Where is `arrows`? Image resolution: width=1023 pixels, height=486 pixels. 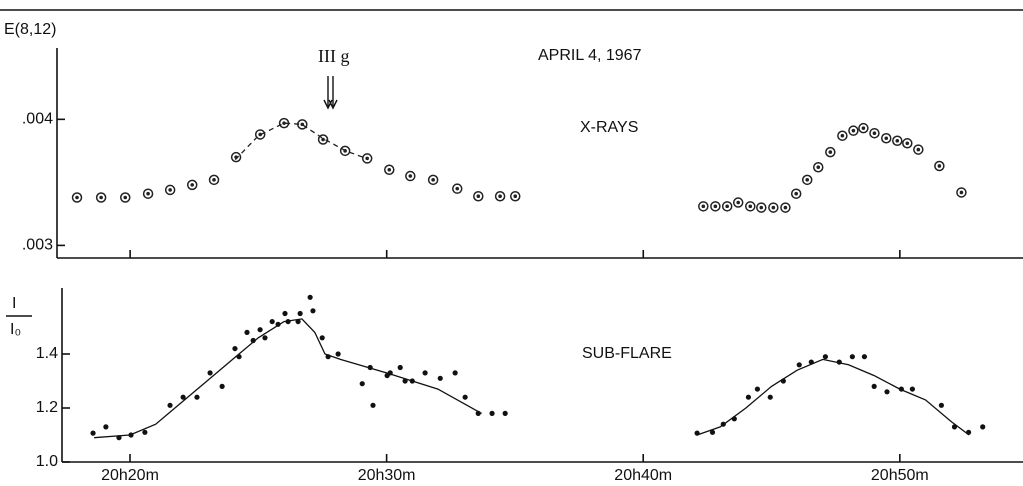
arrows is located at coordinates (330, 93).